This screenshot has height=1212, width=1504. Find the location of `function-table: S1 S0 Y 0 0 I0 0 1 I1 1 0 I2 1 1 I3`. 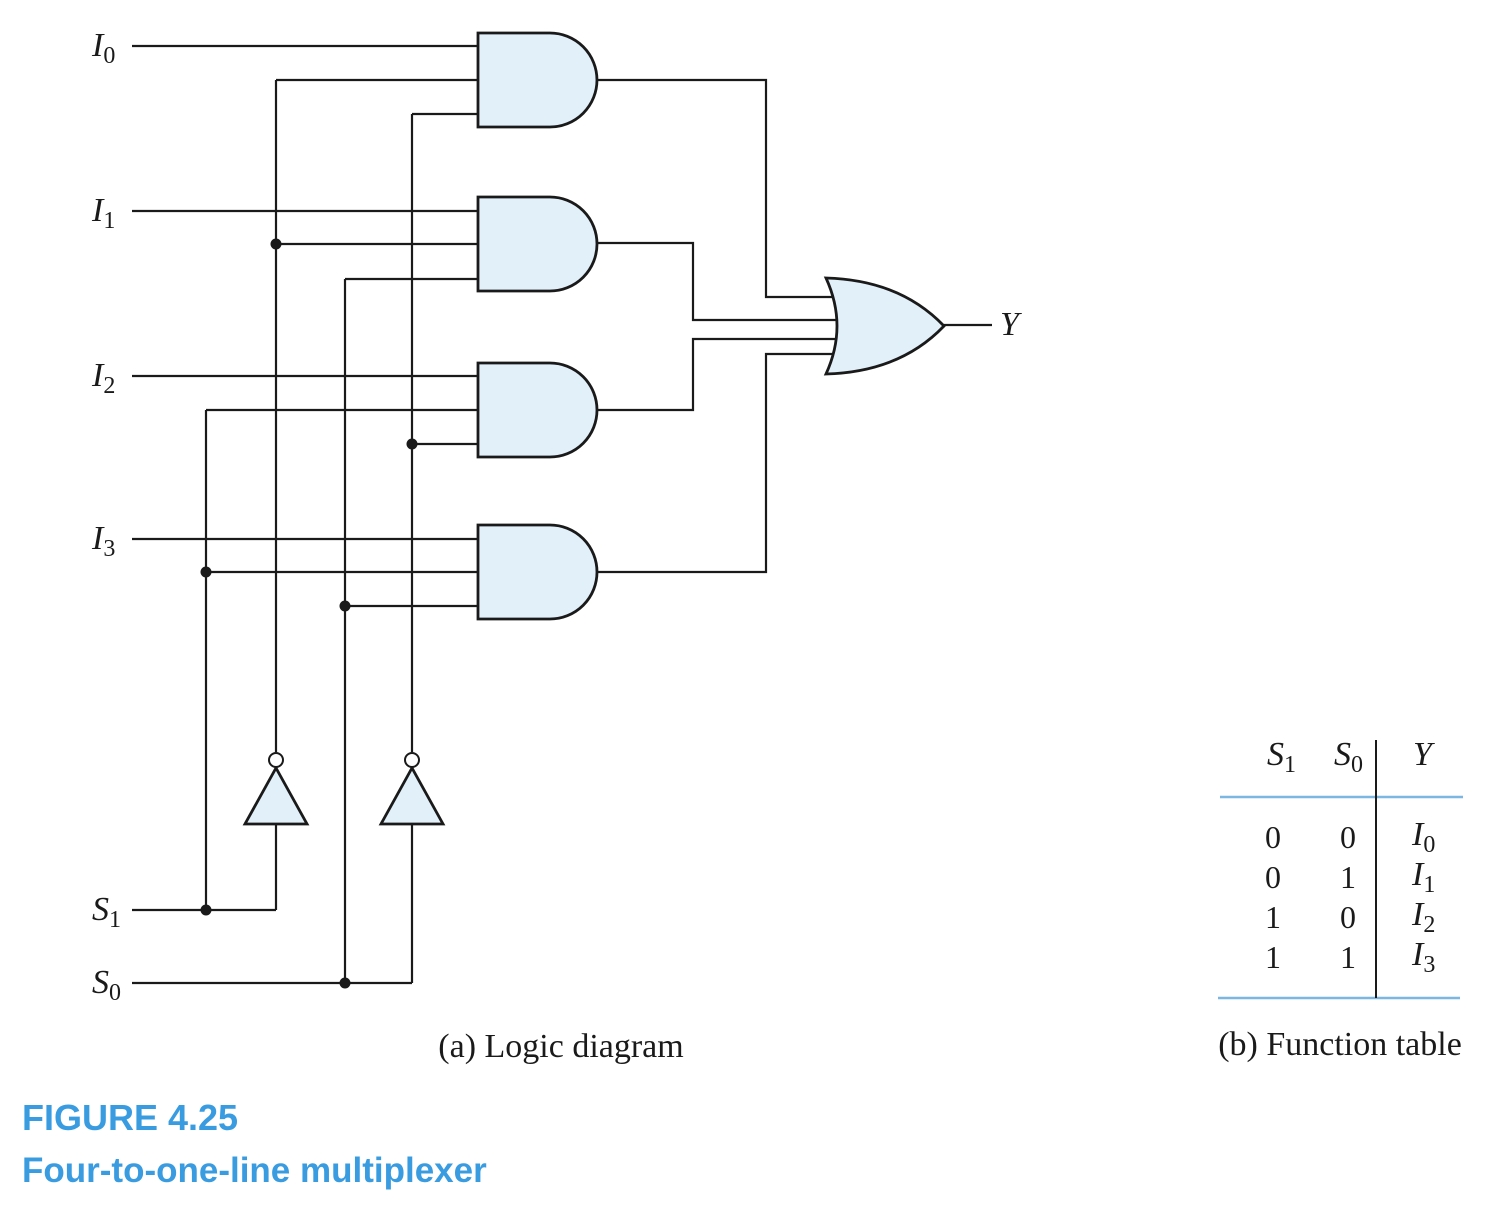

function-table: S1 S0 Y 0 0 I0 0 1 I1 1 0 I2 1 1 I3 is located at coordinates (1340, 868).